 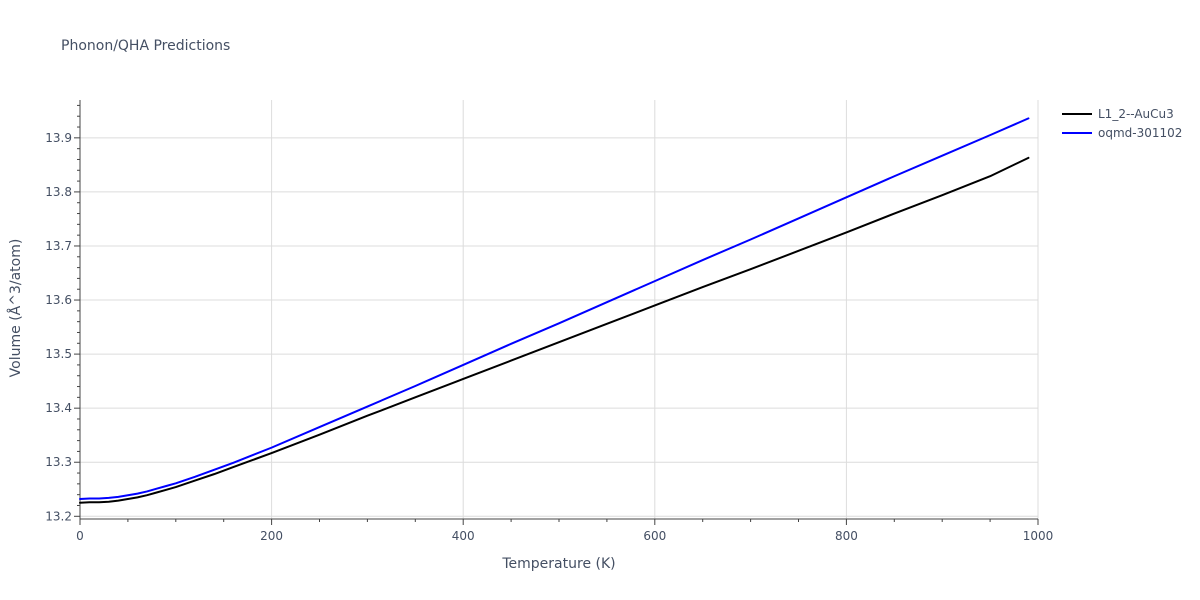 I want to click on y-tick-label: 13.8, so click(x=58, y=192).